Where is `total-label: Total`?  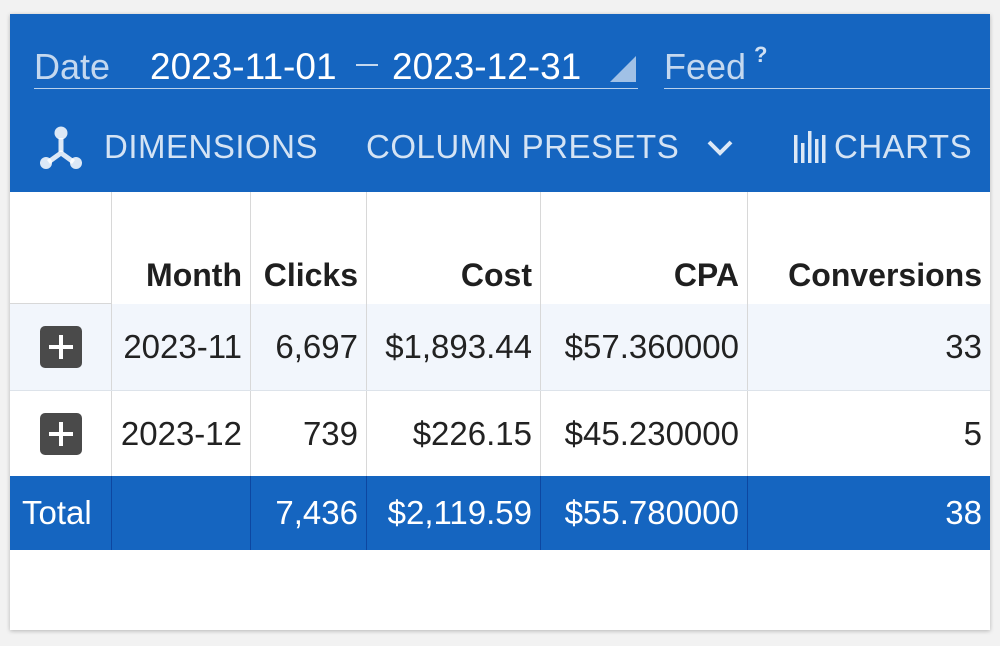
total-label: Total is located at coordinates (57, 512).